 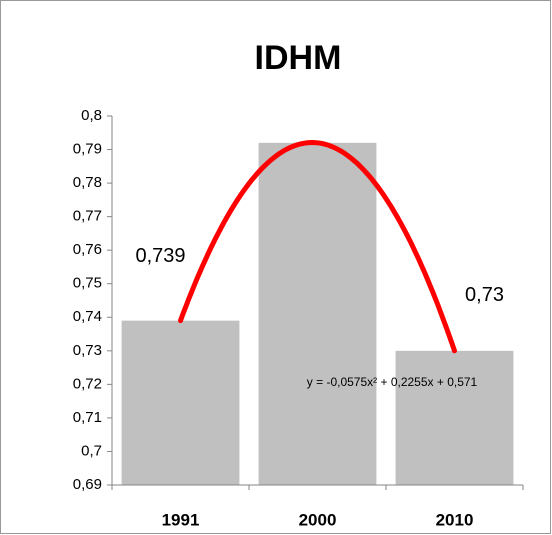 What do you see at coordinates (87, 182) in the screenshot?
I see `y-tick-label: 0,78` at bounding box center [87, 182].